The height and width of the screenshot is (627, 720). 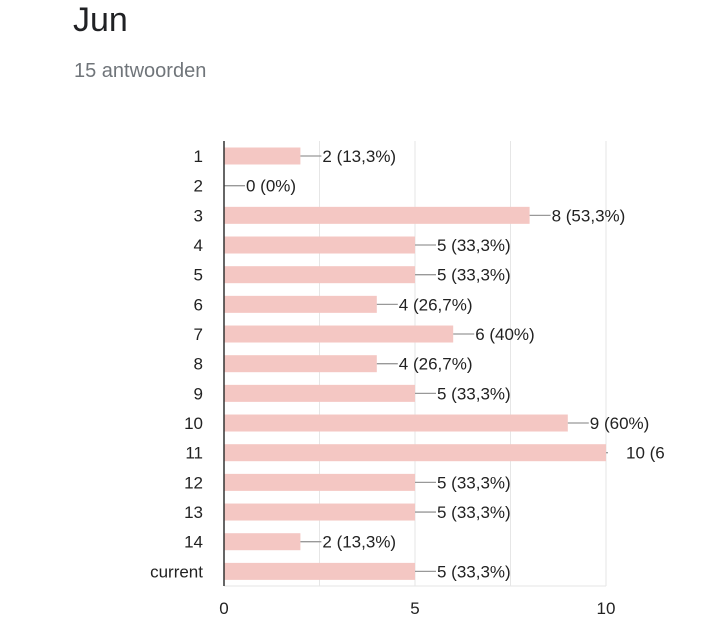 I want to click on x-tick-label-5: 5, so click(x=414, y=608).